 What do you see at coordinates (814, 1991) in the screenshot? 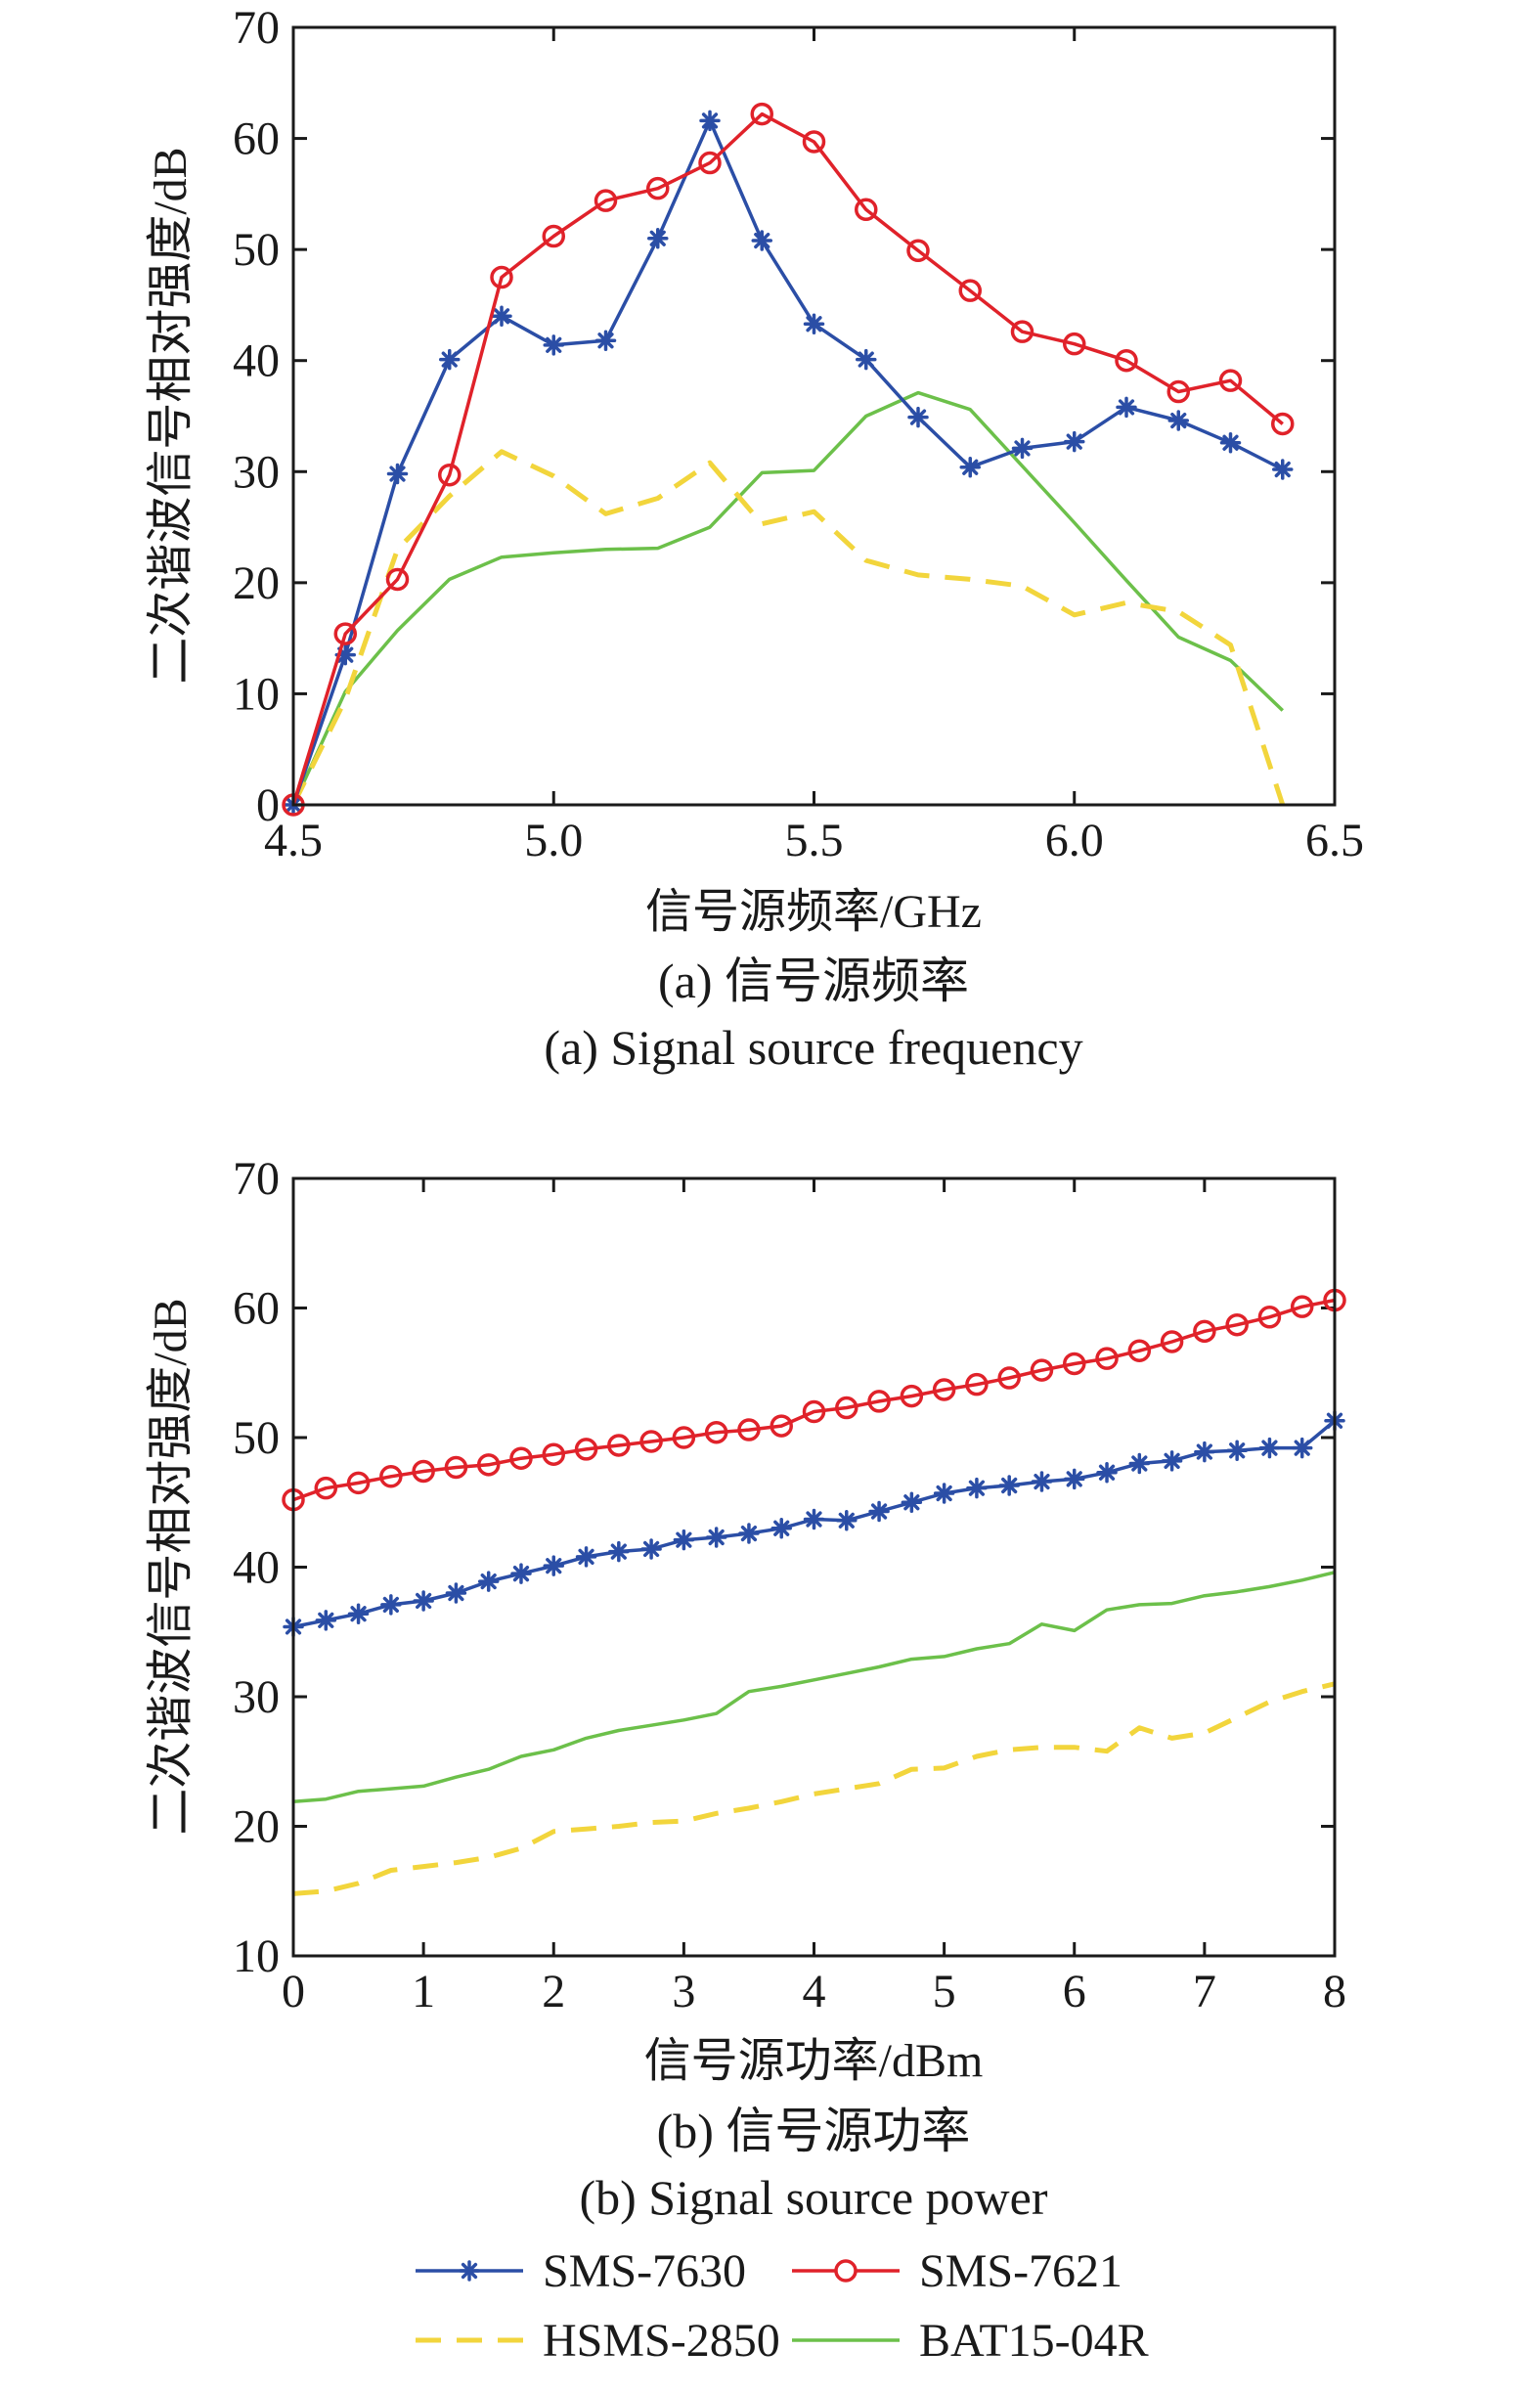
I see `x-tick-label: 4` at bounding box center [814, 1991].